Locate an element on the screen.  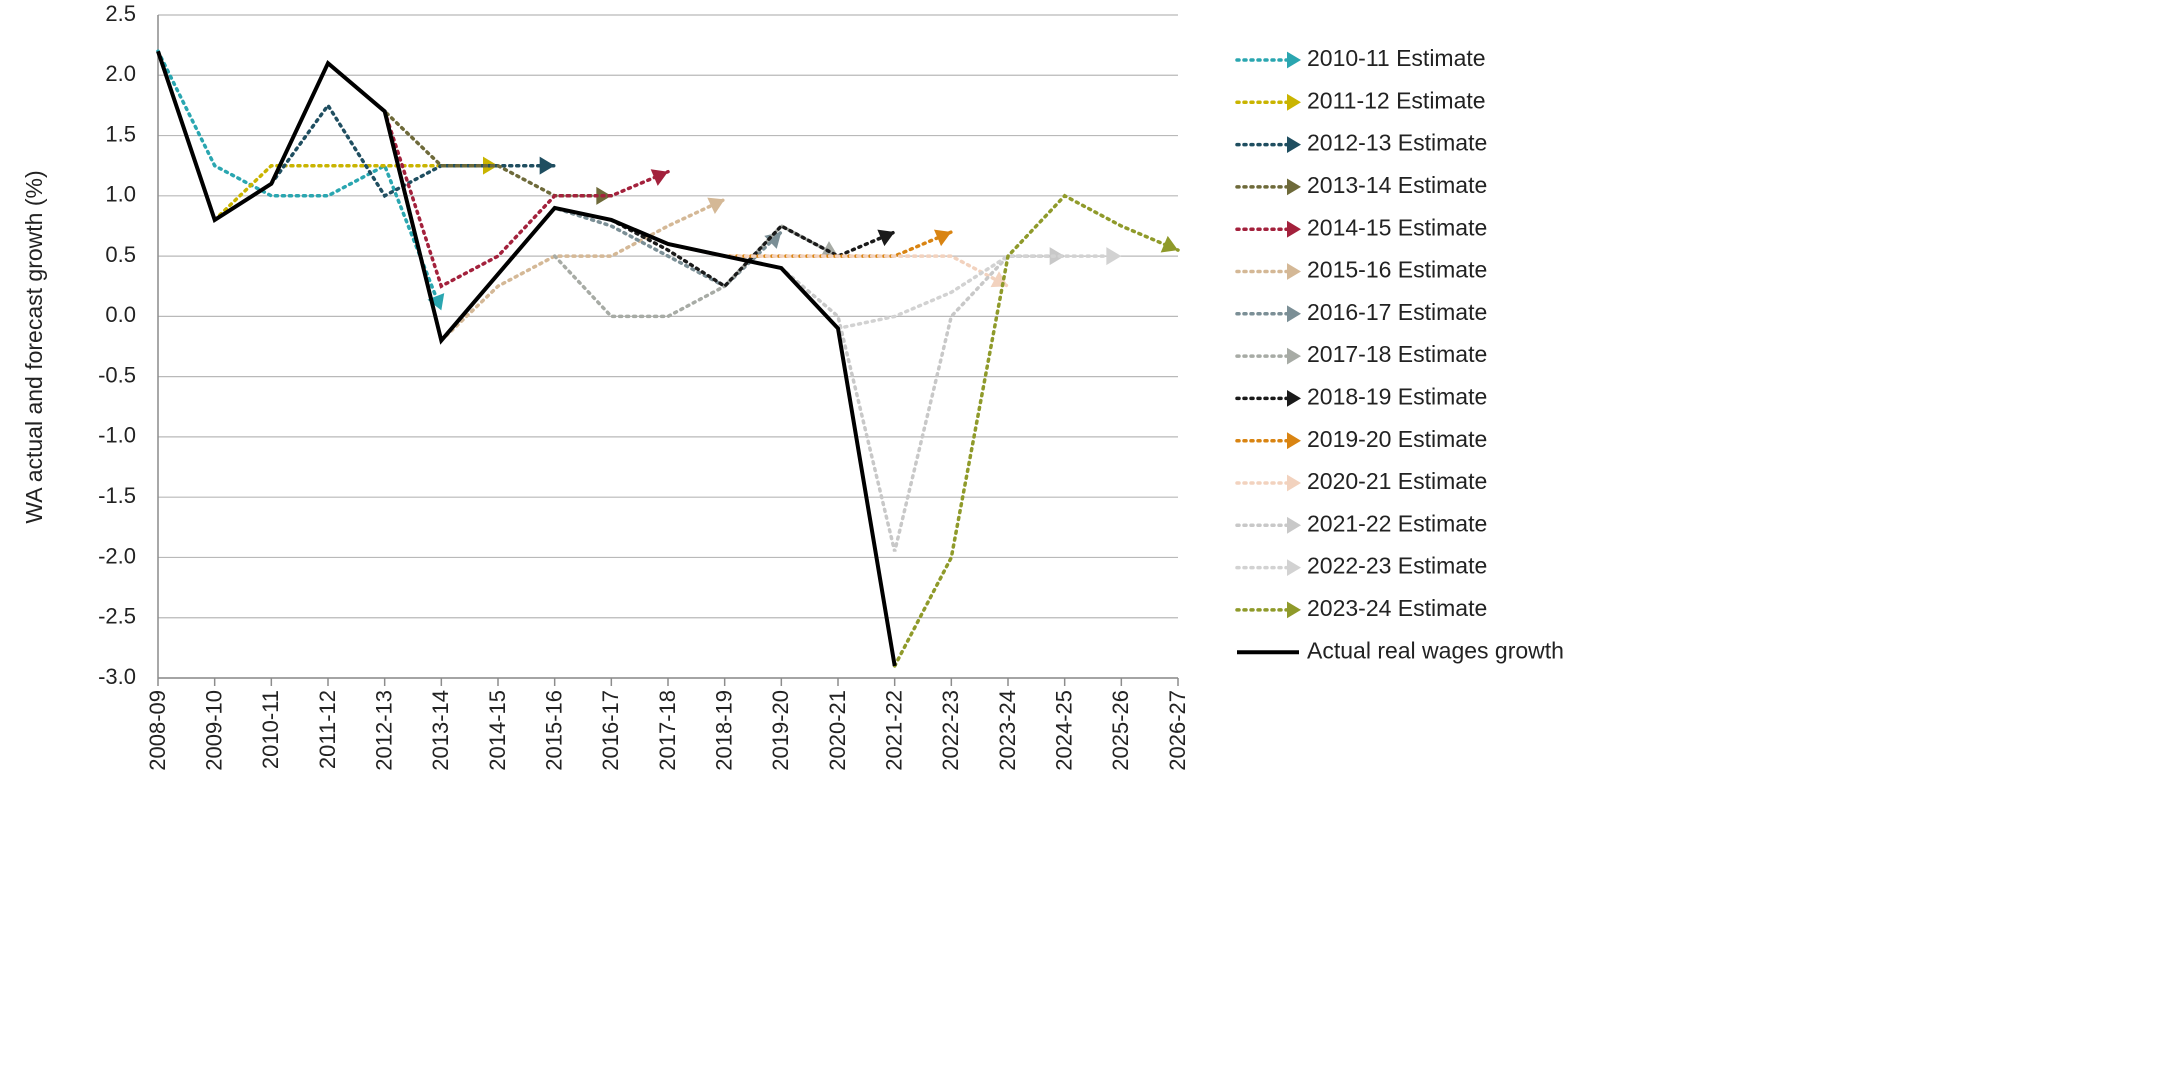
x-tick-label: 2008-09 is located at coordinates (157, 730).